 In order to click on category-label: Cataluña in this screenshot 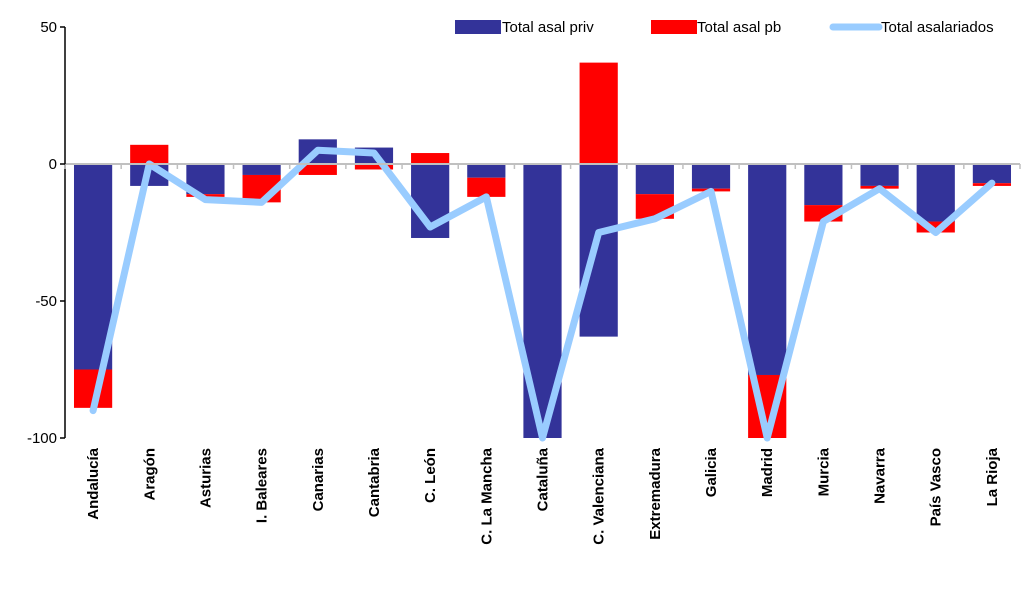, I will do `click(543, 479)`.